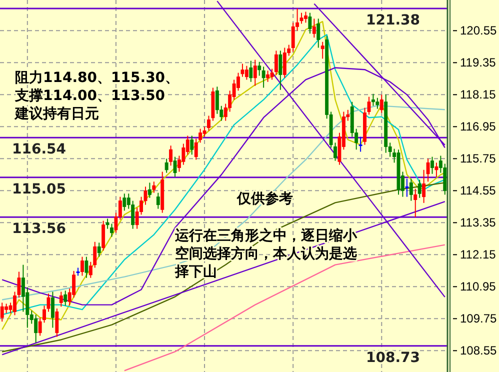  Describe the element at coordinates (479, 351) in the screenshot. I see `y-tick-label: 108.55` at that location.